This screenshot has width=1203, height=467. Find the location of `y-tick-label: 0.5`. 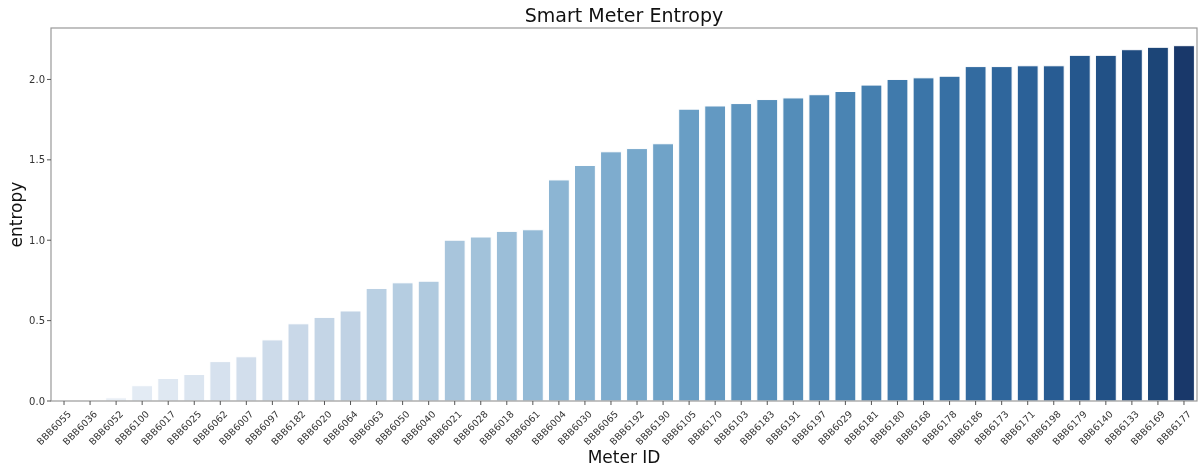

y-tick-label: 0.5 is located at coordinates (37, 321).